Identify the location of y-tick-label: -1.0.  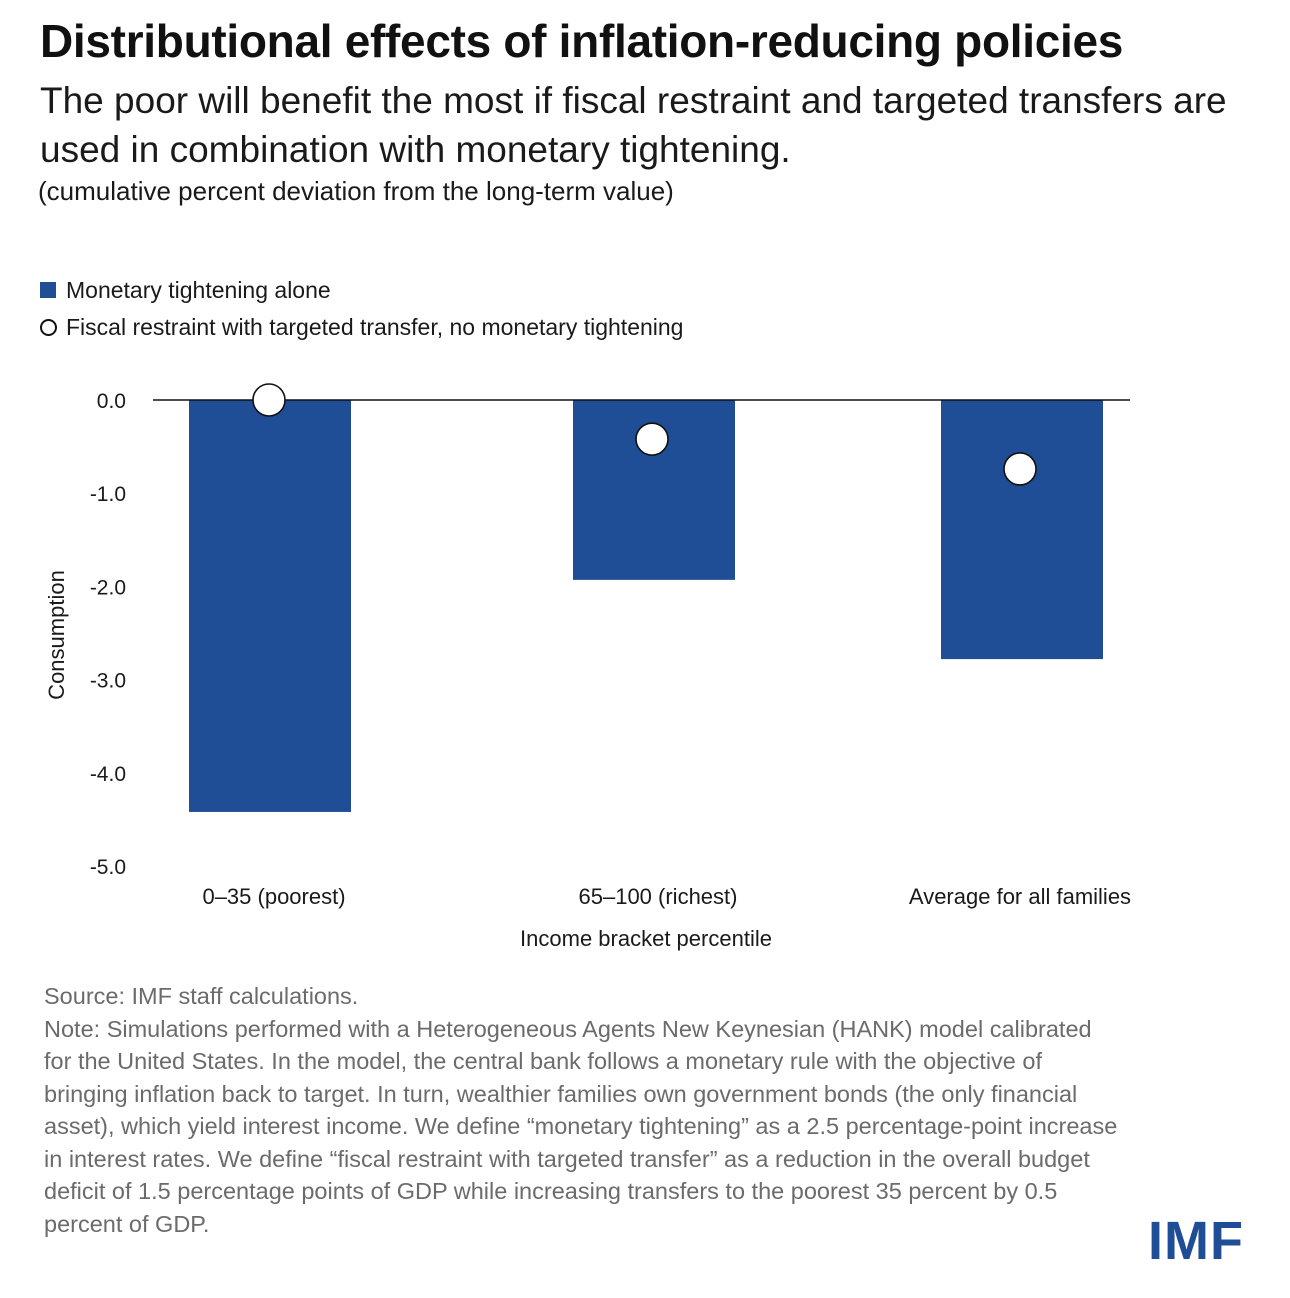
(108, 494).